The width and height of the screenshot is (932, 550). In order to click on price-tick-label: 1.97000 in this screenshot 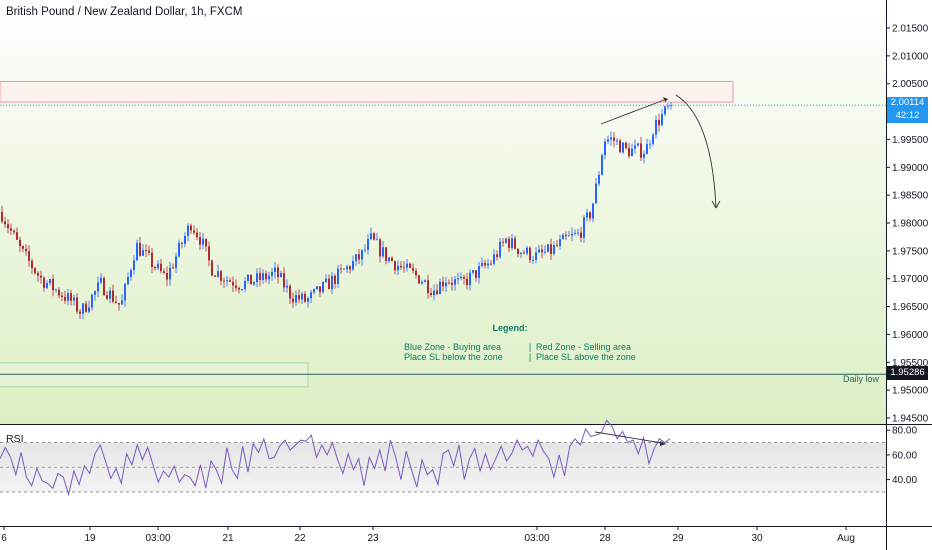, I will do `click(910, 279)`.